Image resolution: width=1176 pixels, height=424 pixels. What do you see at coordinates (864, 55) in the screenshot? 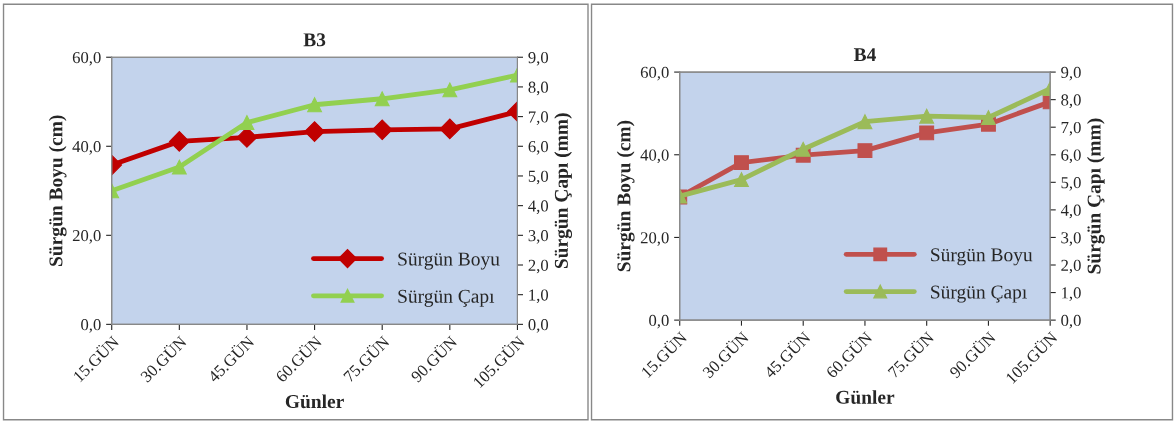
I see `chart-title: B4` at bounding box center [864, 55].